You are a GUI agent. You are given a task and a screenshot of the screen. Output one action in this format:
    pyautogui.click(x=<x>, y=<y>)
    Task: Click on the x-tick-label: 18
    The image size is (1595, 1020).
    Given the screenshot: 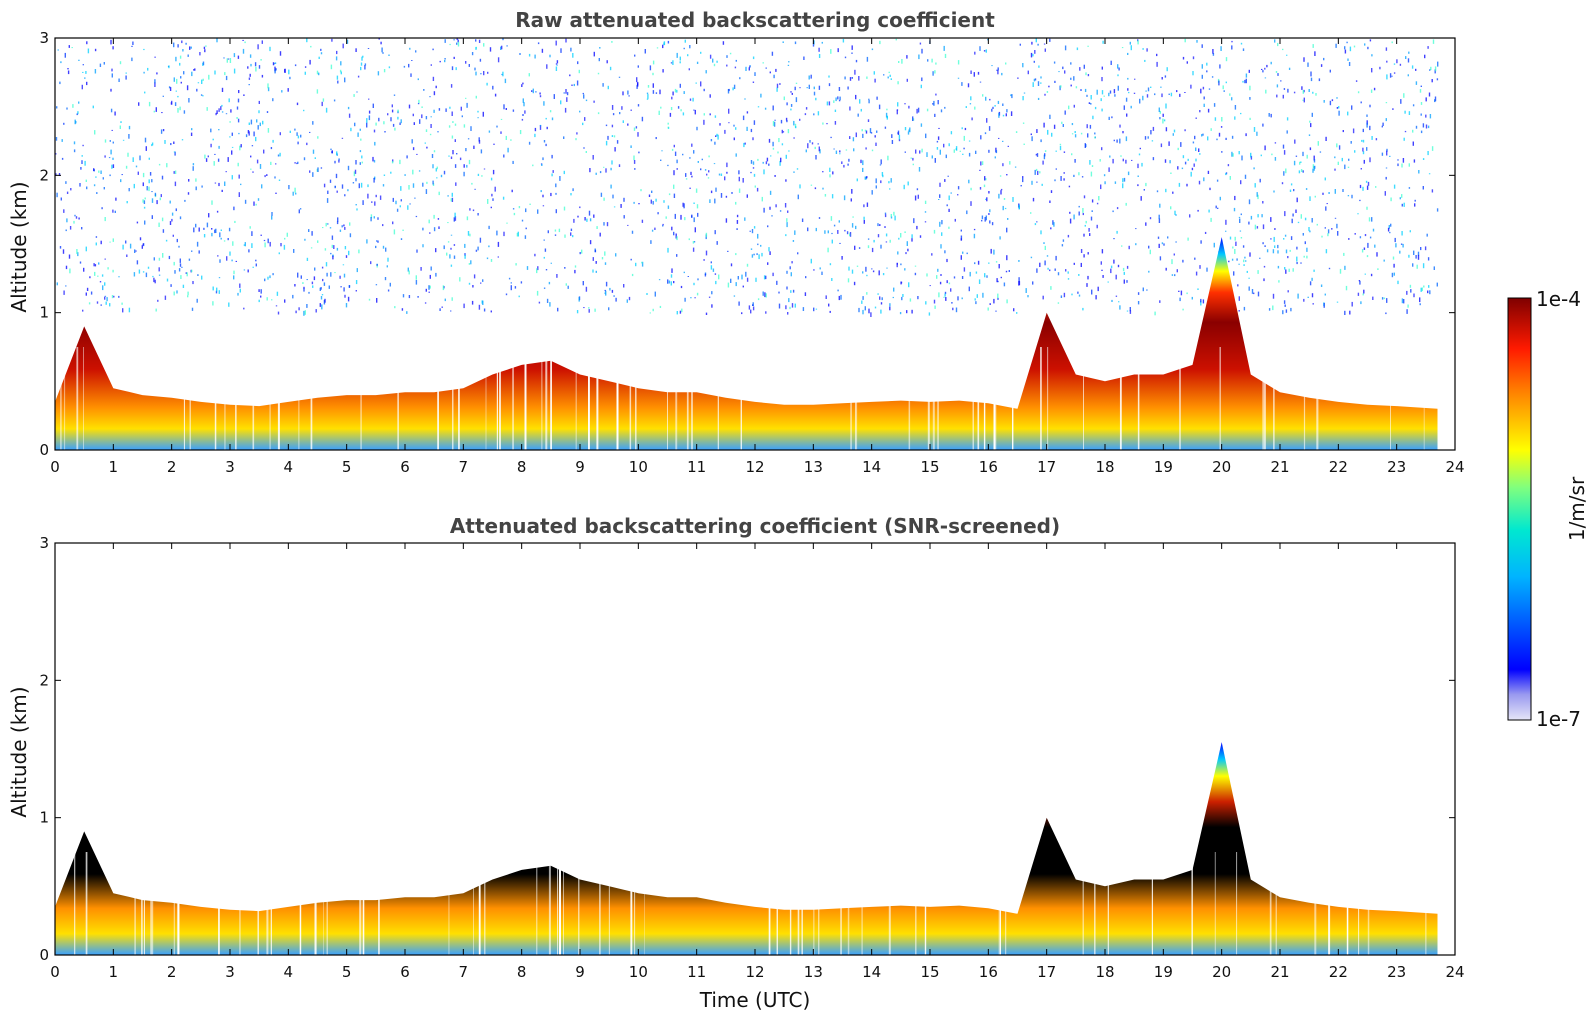 What is the action you would take?
    pyautogui.click(x=1104, y=467)
    